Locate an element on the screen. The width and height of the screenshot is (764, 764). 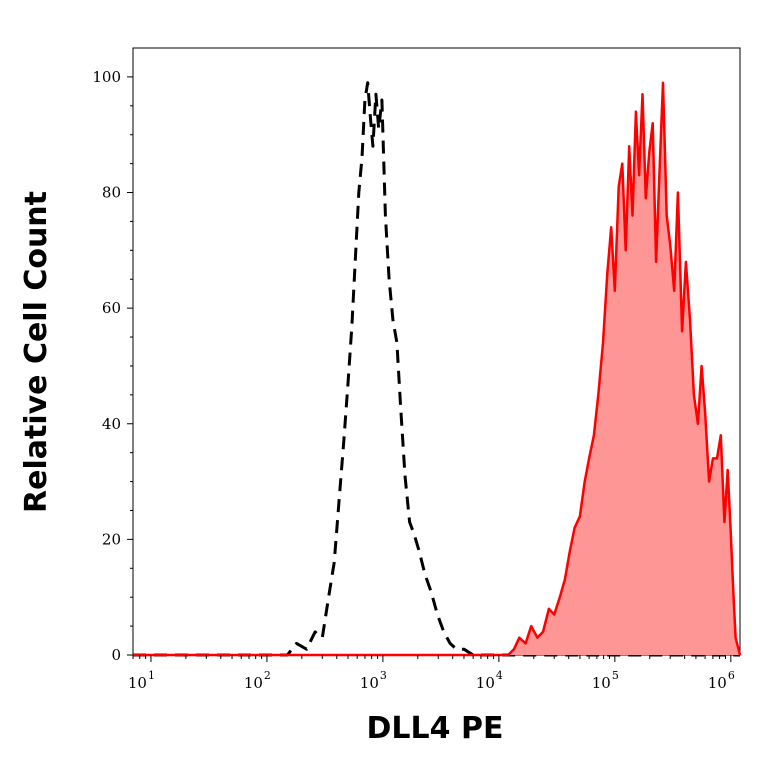
x-tick-label-0: 10 is located at coordinates (137, 683).